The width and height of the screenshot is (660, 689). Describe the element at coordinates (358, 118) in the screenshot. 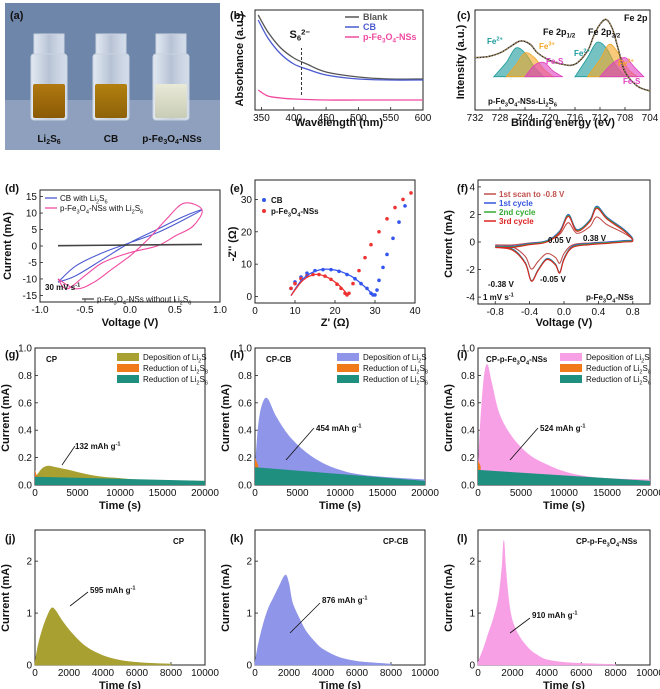

I see `x-tick-label: 500` at that location.